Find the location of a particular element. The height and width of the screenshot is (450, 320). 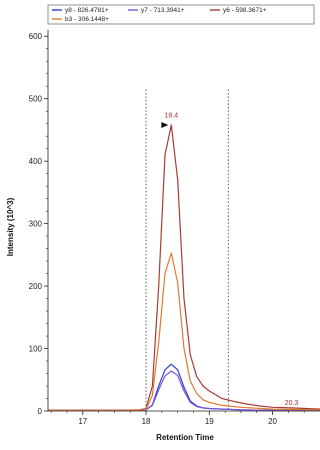

x-tick-label: 18 is located at coordinates (146, 421).